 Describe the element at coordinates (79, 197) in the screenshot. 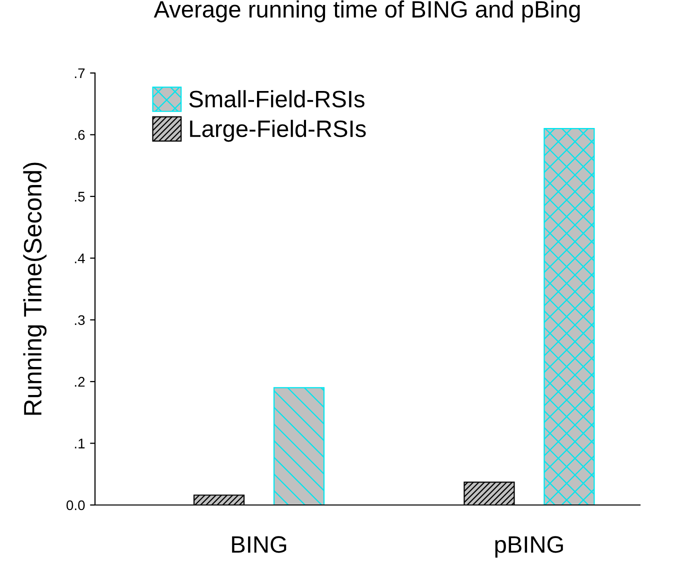

I see `y-tick-label: .5` at that location.